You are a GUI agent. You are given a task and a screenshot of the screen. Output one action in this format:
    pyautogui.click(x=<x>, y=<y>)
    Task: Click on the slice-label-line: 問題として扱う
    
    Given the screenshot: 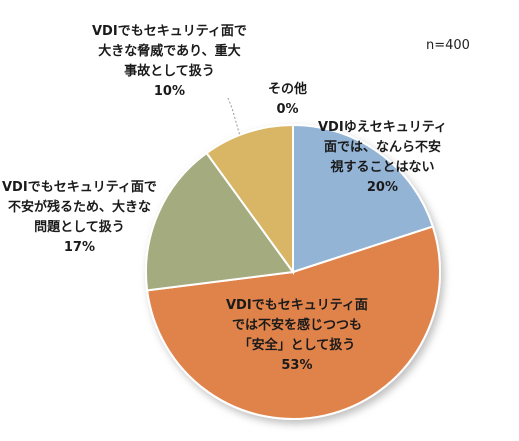 What is the action you would take?
    pyautogui.click(x=79, y=227)
    